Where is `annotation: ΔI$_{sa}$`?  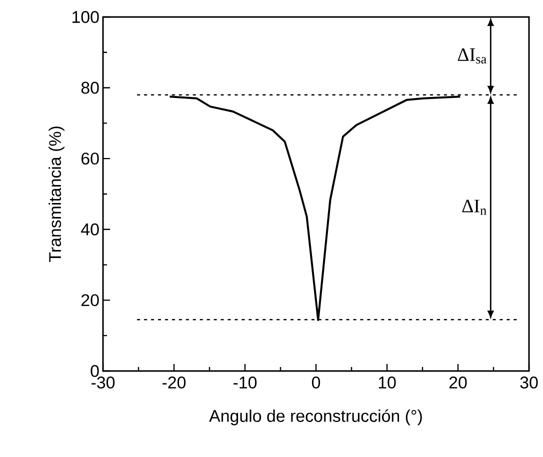 annotation: ΔI$_{sa}$ is located at coordinates (472, 56).